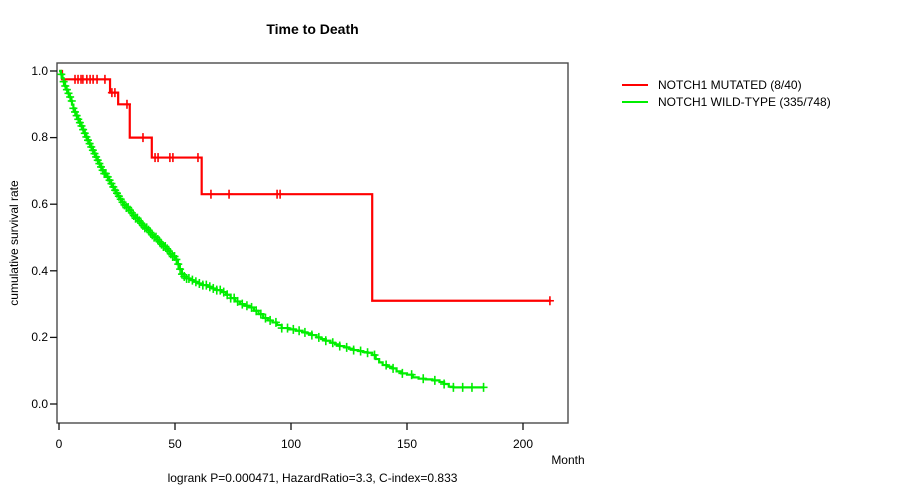 This screenshot has height=500, width=900. I want to click on x-tick-label: 150, so click(407, 444).